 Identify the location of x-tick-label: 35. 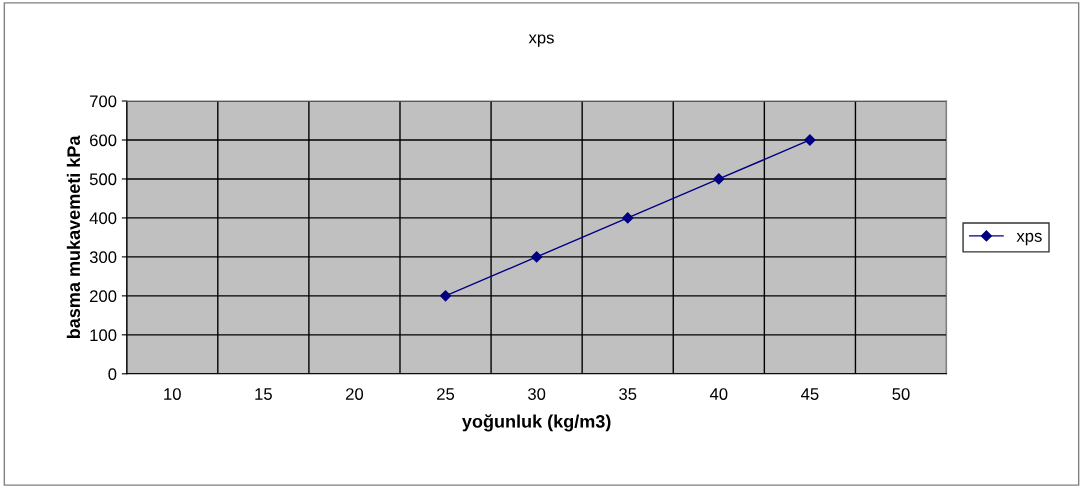
(628, 394).